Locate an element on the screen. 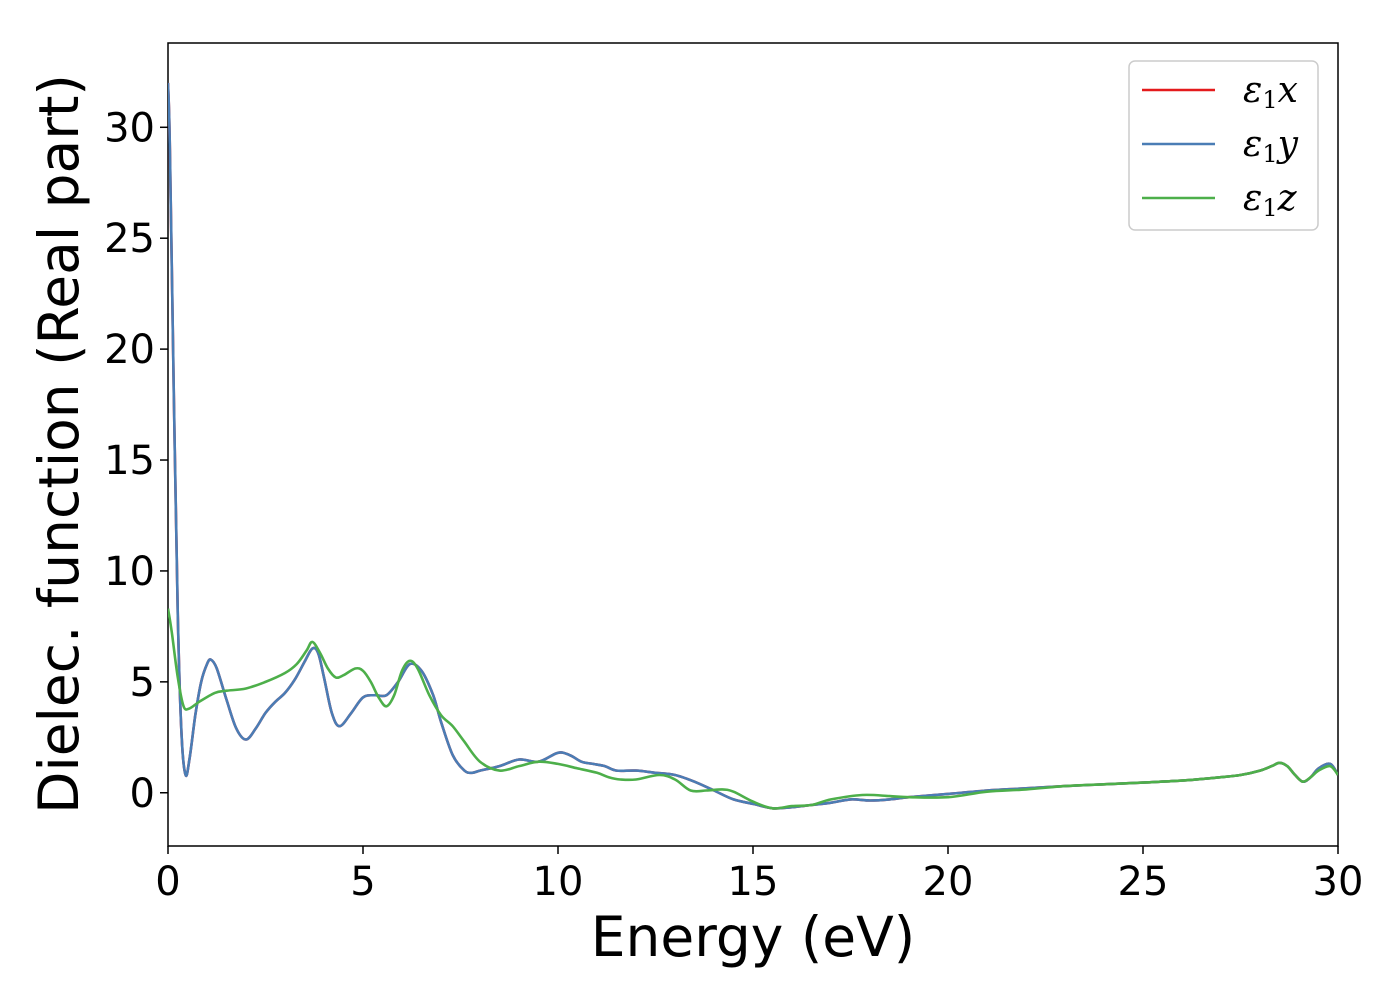 The height and width of the screenshot is (1000, 1400). x-tick-label: 0 is located at coordinates (167, 882).